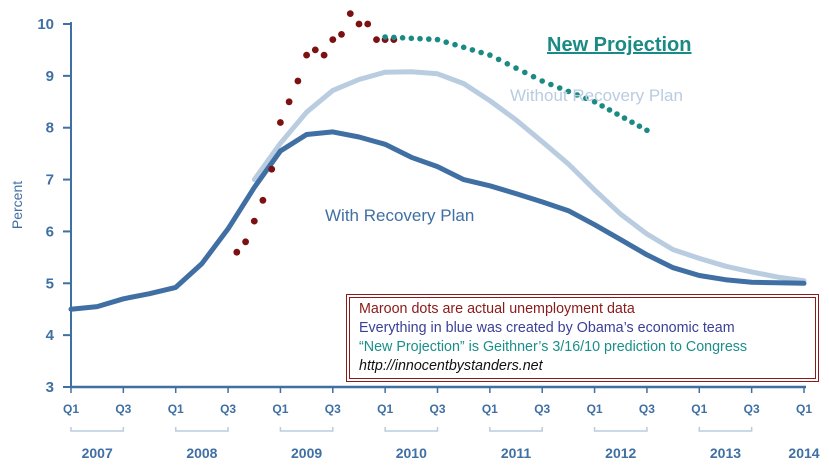 The image size is (829, 473). I want to click on year-label: 2012, so click(620, 453).